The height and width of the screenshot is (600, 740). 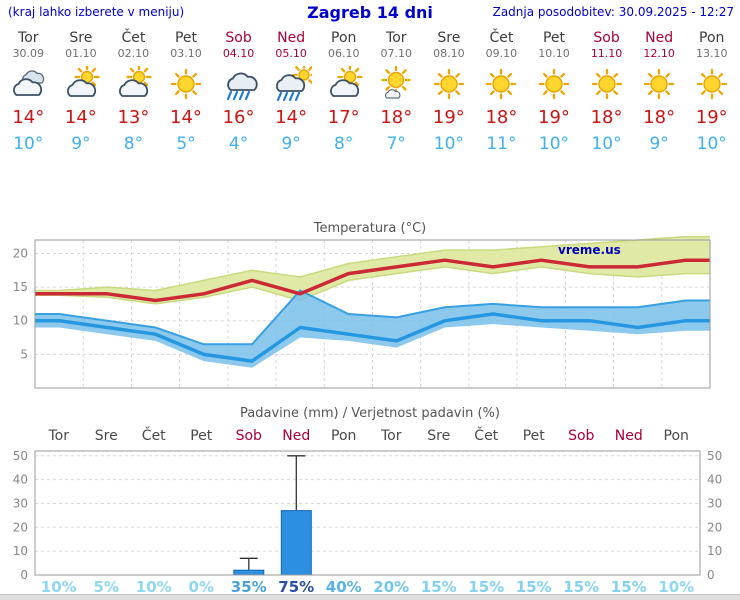 I want to click on weather-icon-sunny-small-cloud, so click(x=396, y=82).